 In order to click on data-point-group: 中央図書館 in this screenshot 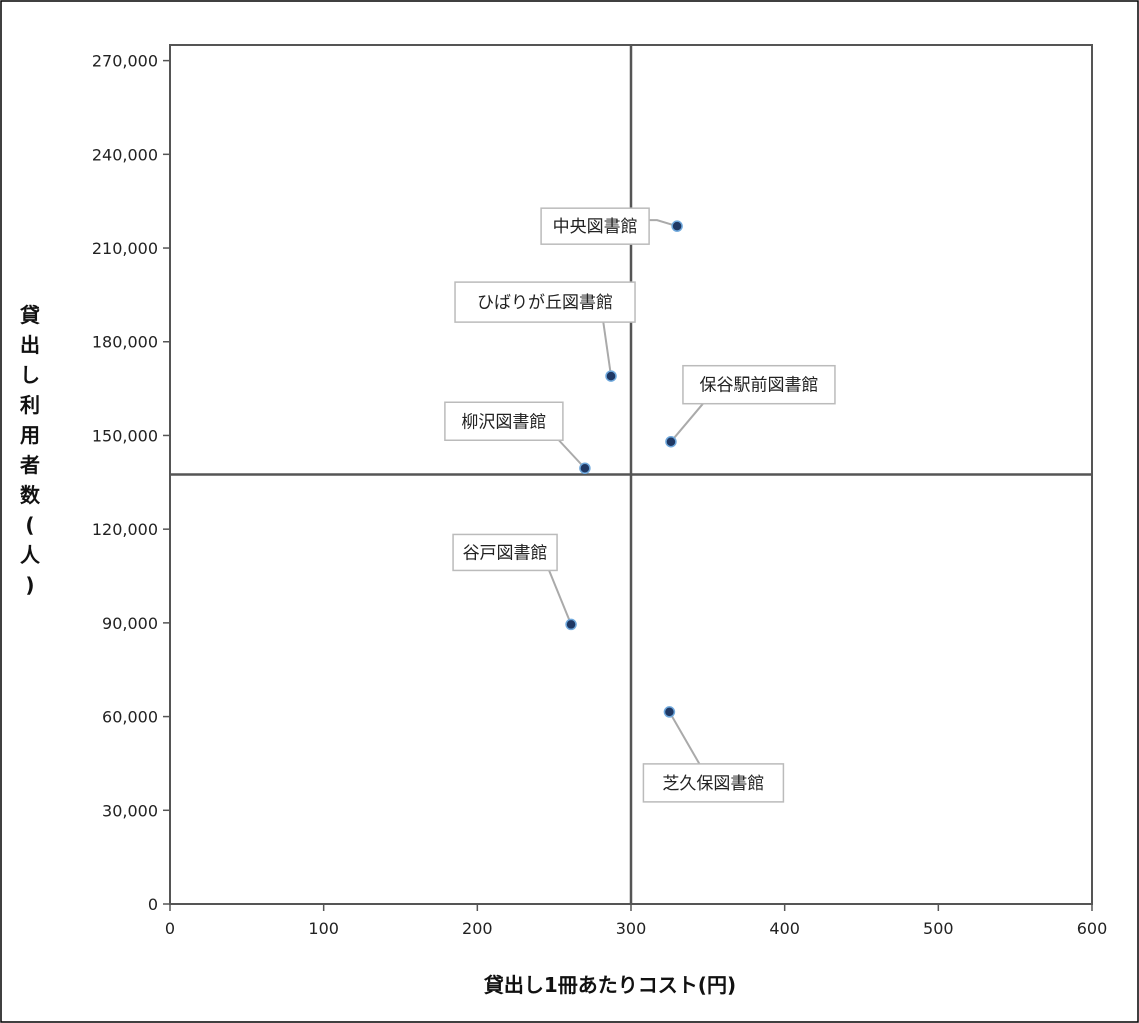, I will do `click(611, 226)`.